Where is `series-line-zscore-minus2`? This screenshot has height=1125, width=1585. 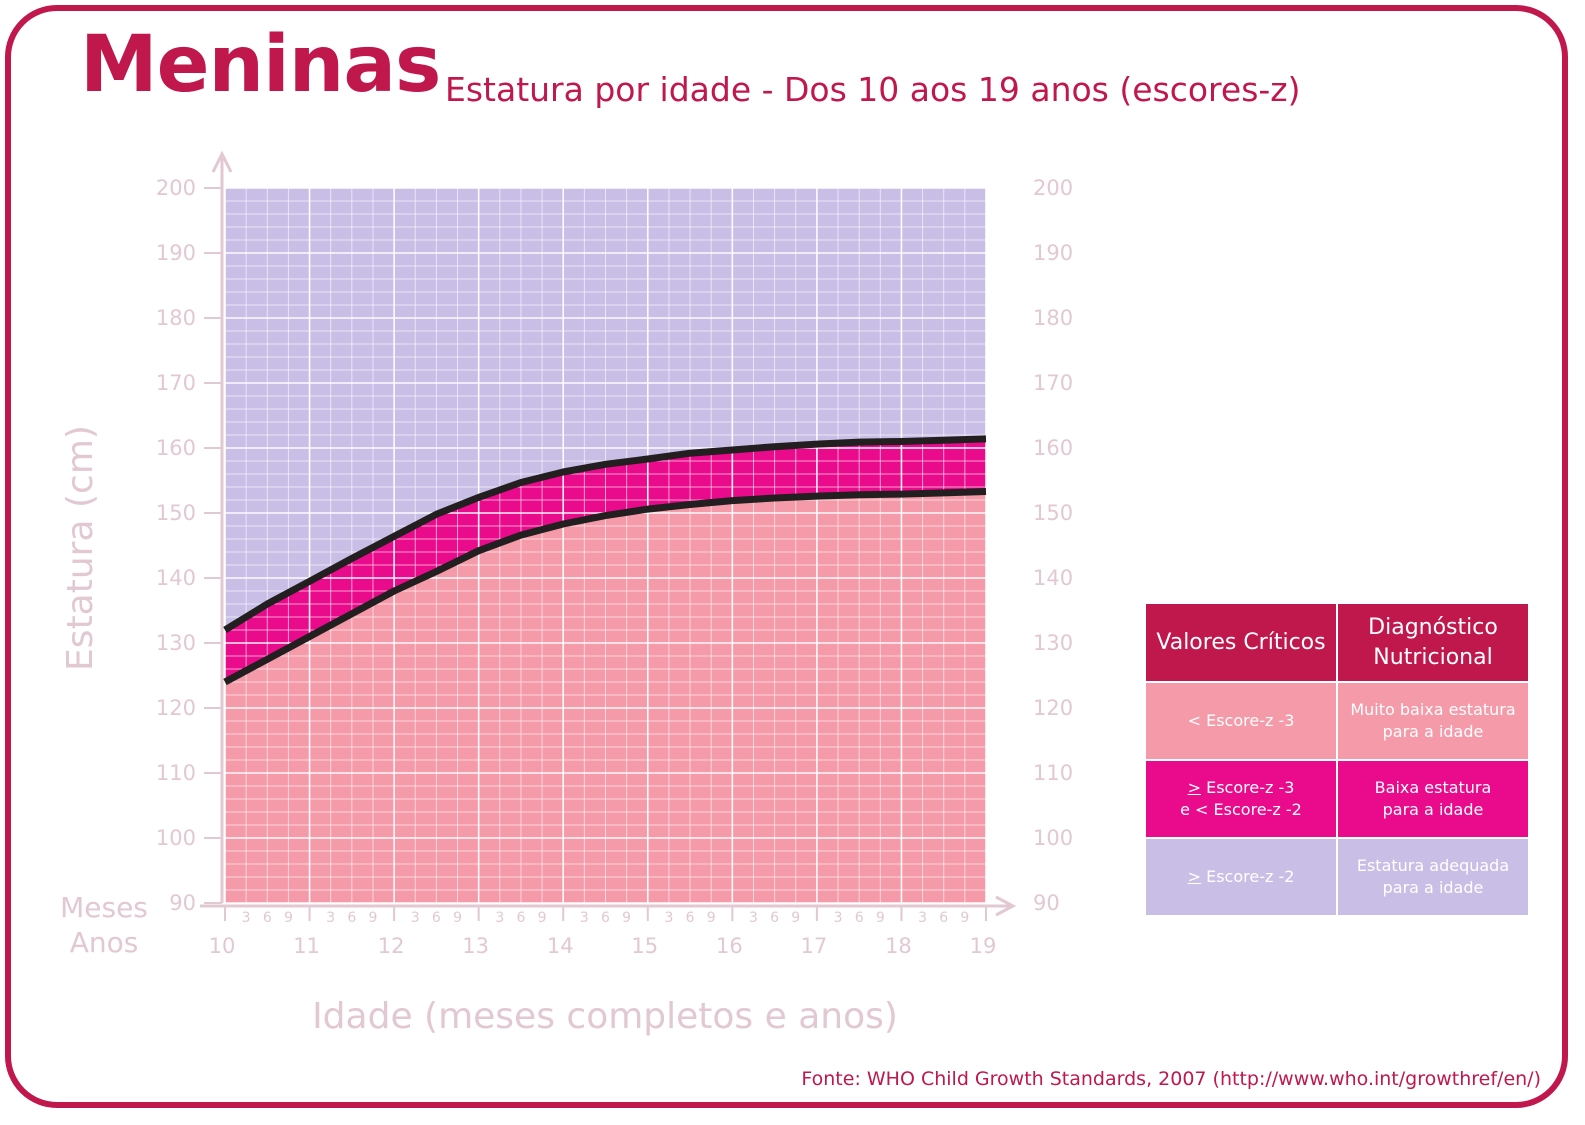
series-line-zscore-minus2 is located at coordinates (605, 534).